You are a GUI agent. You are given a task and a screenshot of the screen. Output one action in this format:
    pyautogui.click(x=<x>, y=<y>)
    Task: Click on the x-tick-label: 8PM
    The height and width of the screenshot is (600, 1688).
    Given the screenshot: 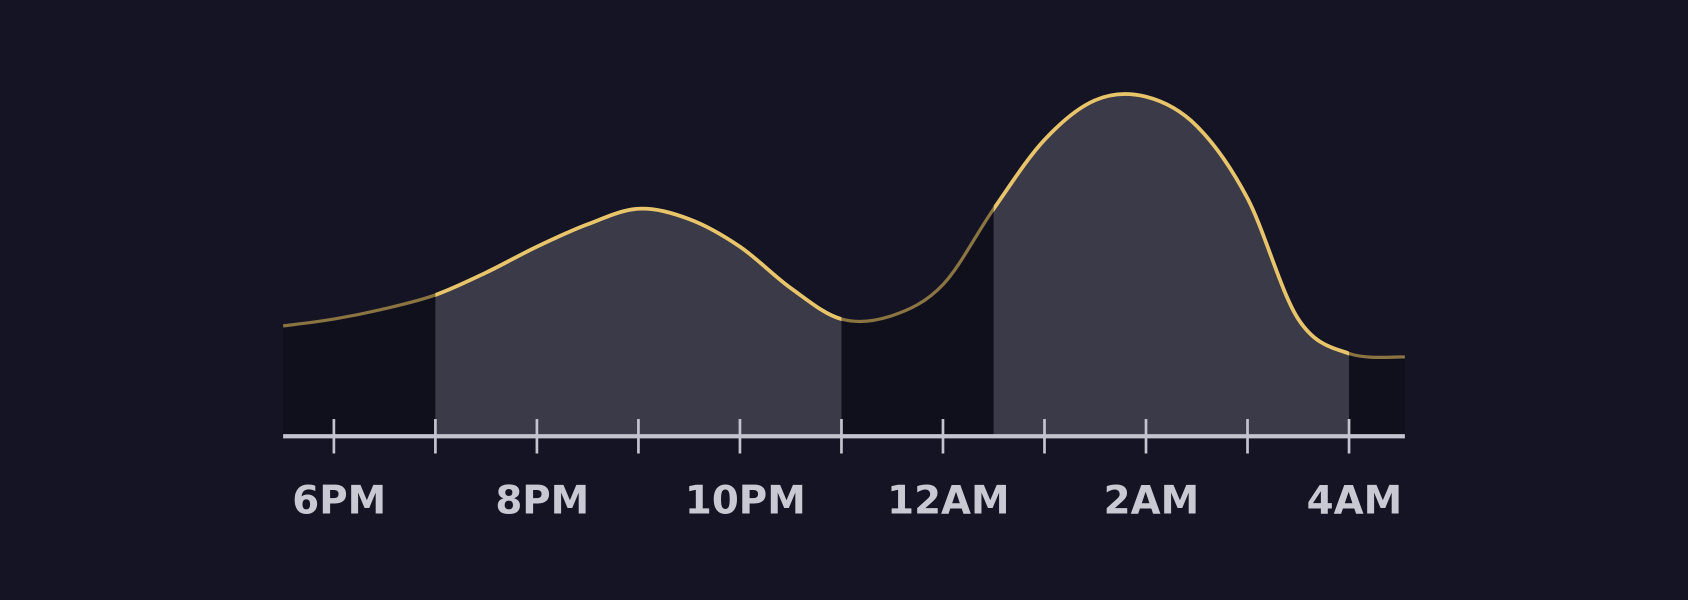 What is the action you would take?
    pyautogui.click(x=542, y=501)
    